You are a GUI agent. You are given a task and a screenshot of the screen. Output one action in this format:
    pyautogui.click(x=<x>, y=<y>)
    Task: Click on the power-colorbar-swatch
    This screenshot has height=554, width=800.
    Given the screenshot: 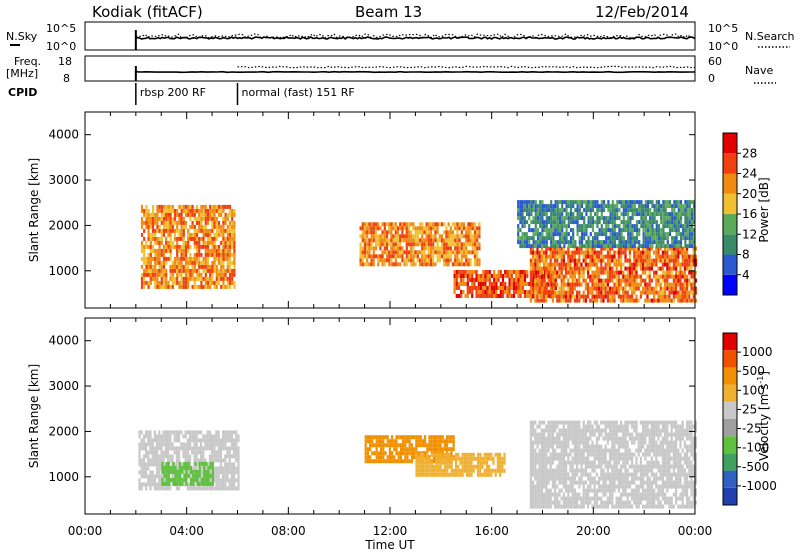 What is the action you would take?
    pyautogui.click(x=730, y=264)
    